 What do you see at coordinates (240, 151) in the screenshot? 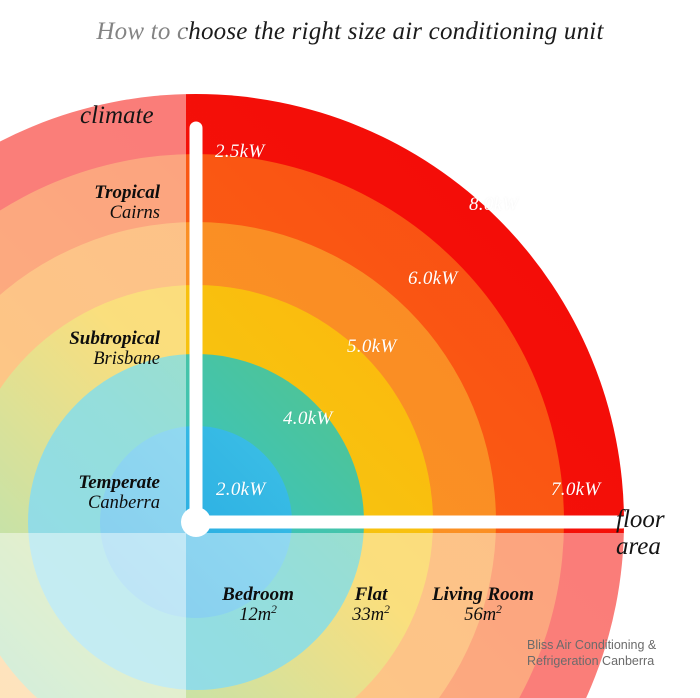
I see `ring-label-2-5kw: 2.5kW` at bounding box center [240, 151].